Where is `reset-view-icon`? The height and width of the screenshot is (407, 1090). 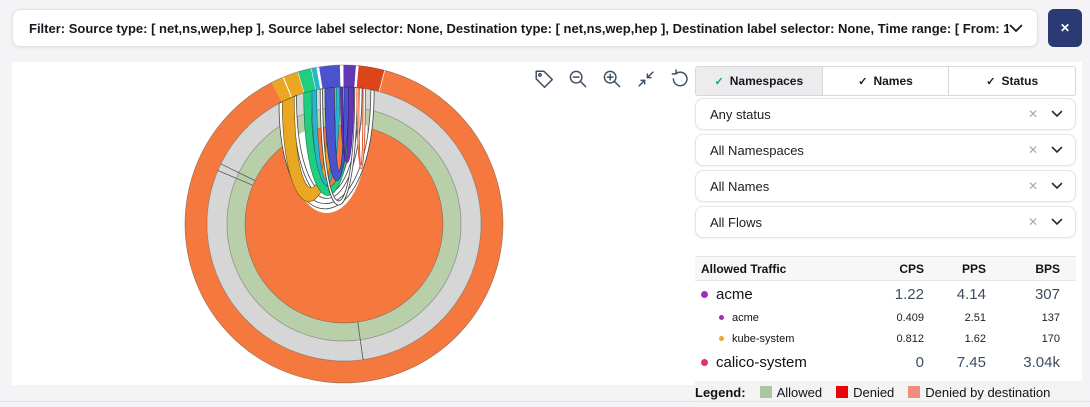
reset-view-icon is located at coordinates (679, 78).